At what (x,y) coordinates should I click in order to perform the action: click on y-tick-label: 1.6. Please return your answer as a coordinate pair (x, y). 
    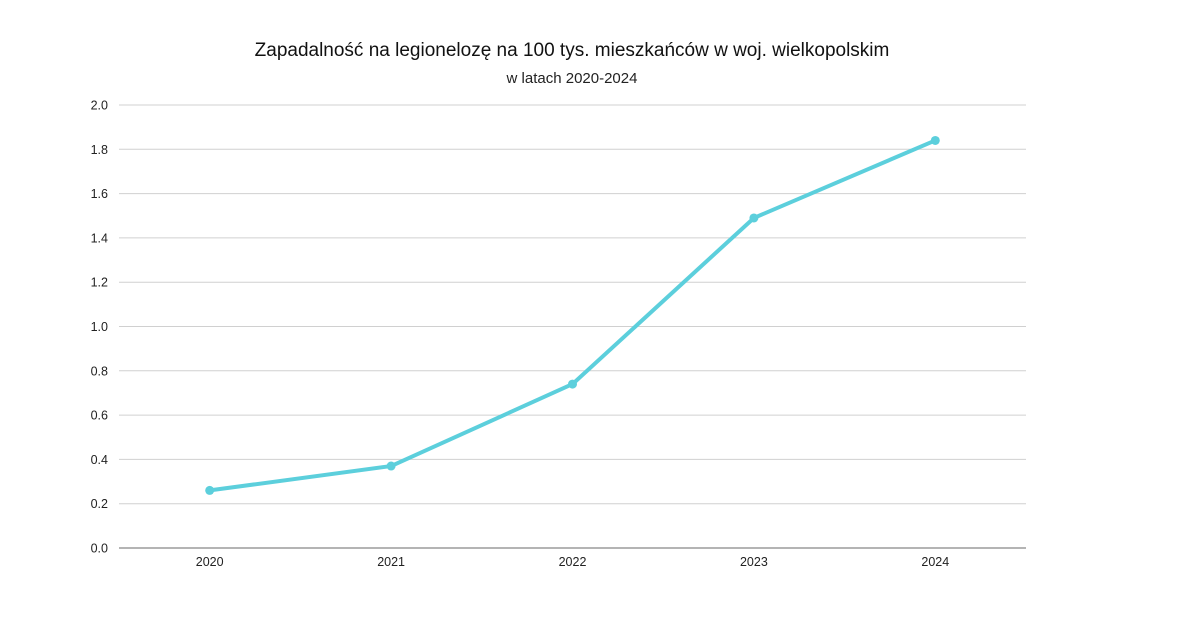
    Looking at the image, I should click on (99, 194).